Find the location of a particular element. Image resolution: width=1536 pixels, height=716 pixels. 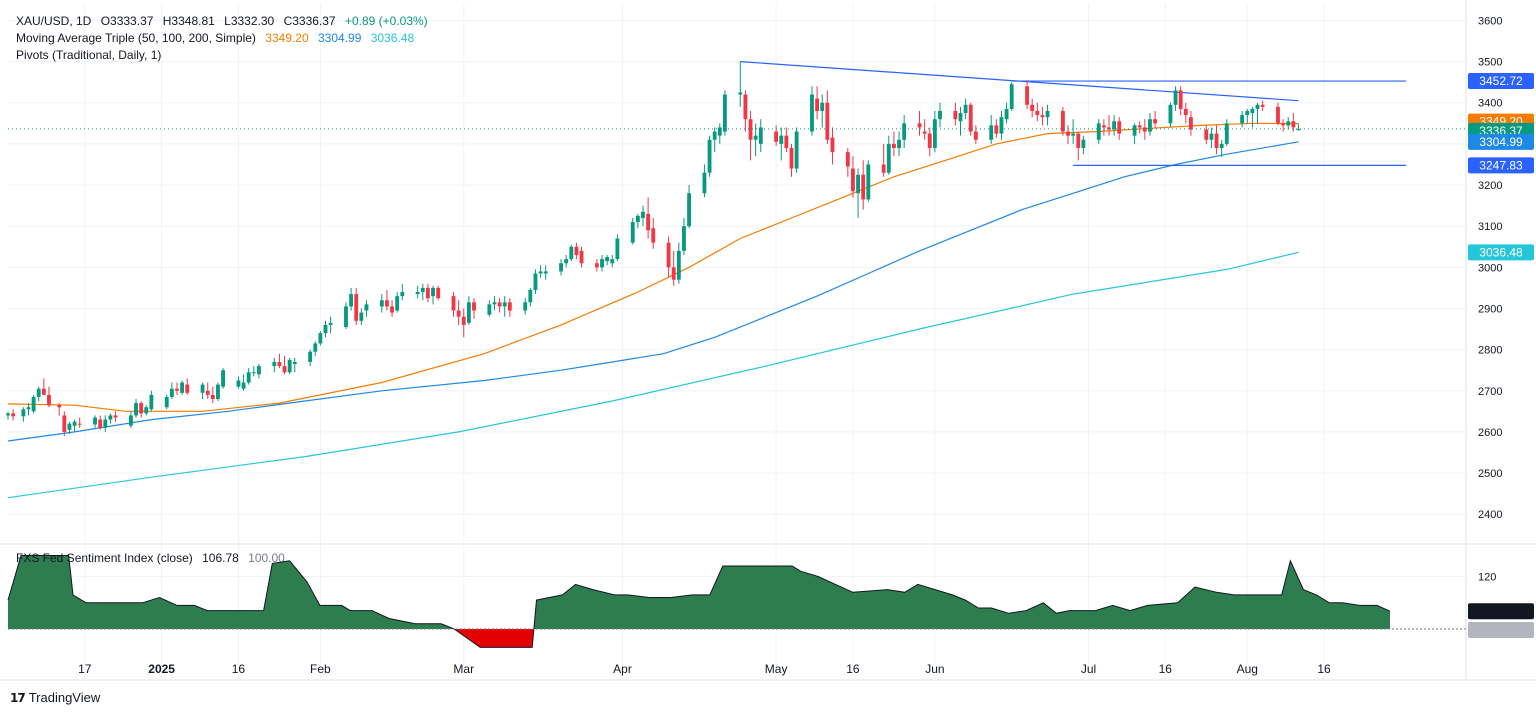

x-tick-label: Jul is located at coordinates (1088, 669).